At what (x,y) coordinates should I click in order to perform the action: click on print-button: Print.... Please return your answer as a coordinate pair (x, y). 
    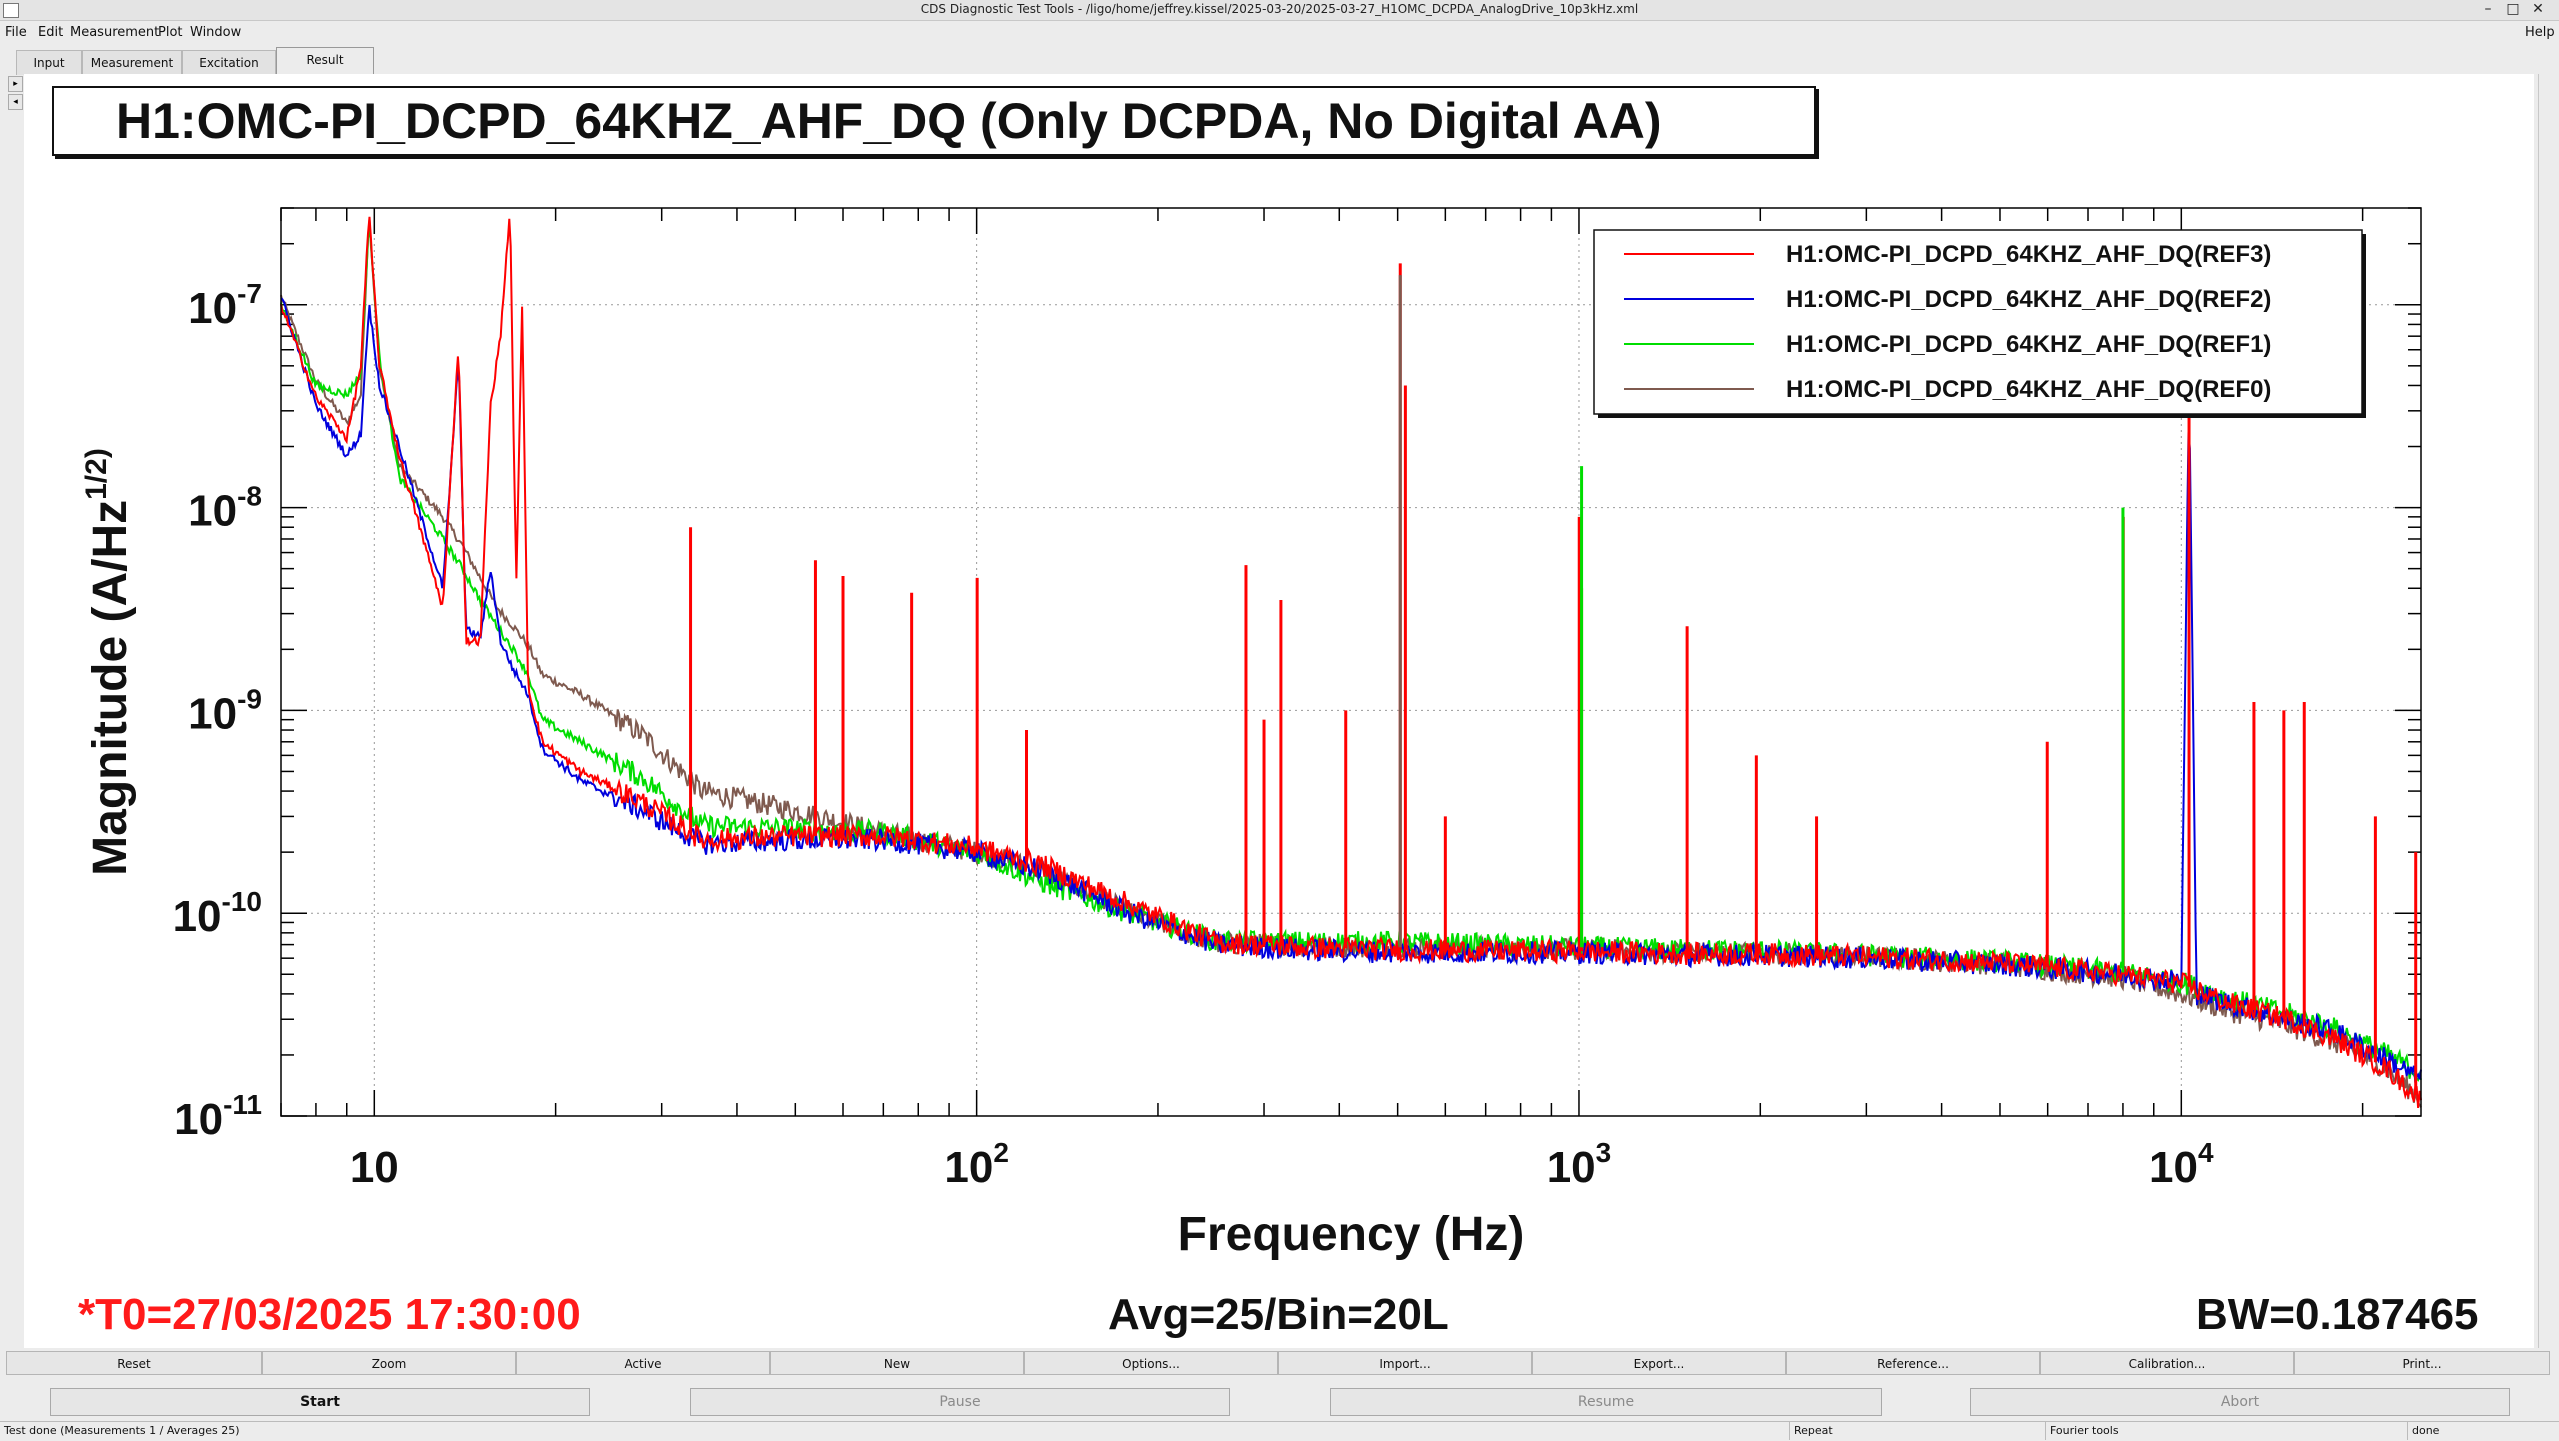
    Looking at the image, I should click on (2422, 1363).